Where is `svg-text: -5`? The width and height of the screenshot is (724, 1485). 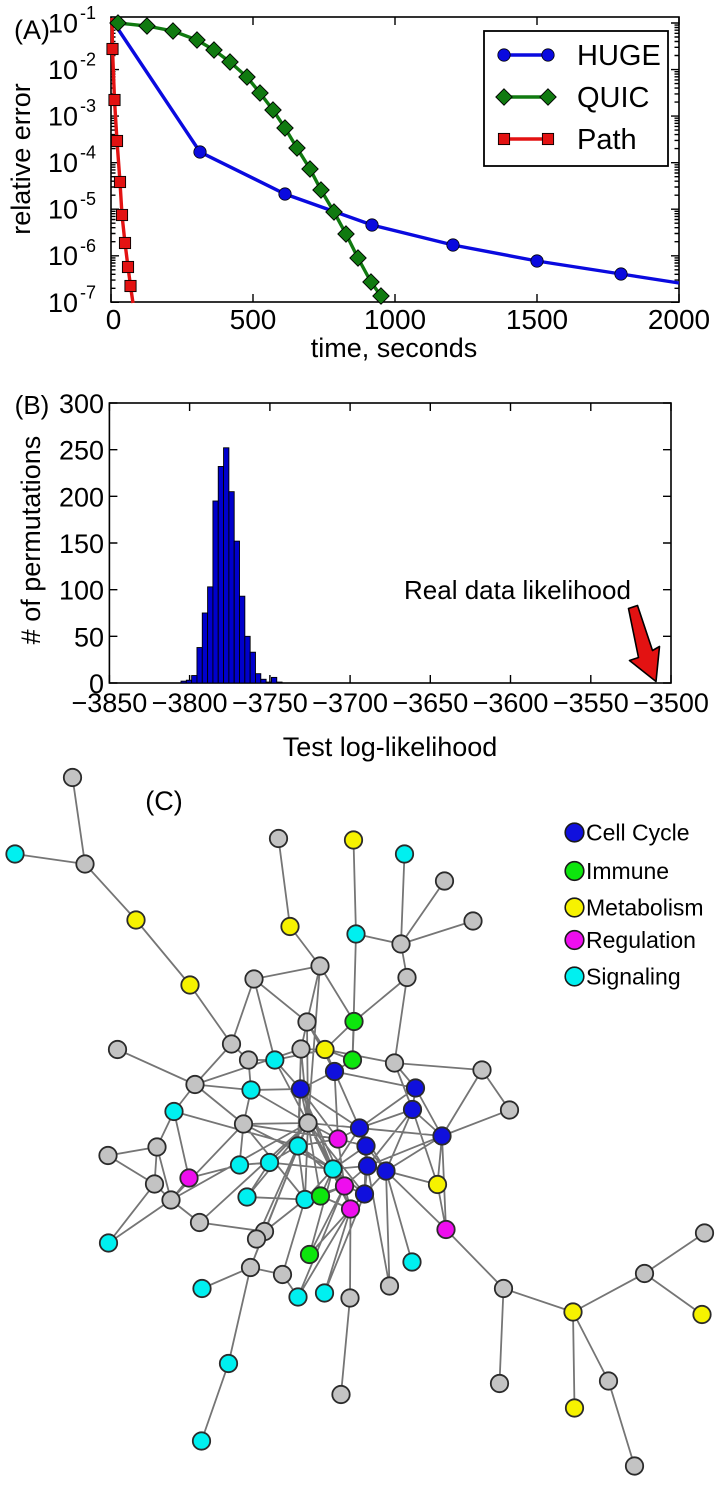
svg-text: -5 is located at coordinates (88, 199).